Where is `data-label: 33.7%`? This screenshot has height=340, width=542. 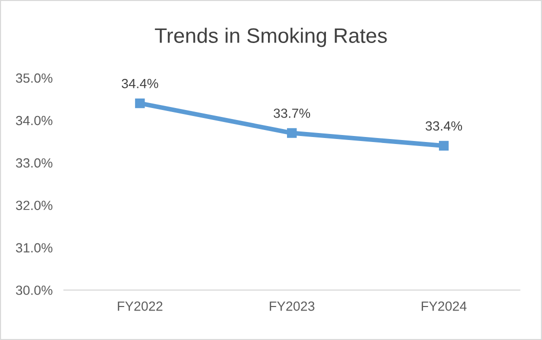 data-label: 33.7% is located at coordinates (292, 113).